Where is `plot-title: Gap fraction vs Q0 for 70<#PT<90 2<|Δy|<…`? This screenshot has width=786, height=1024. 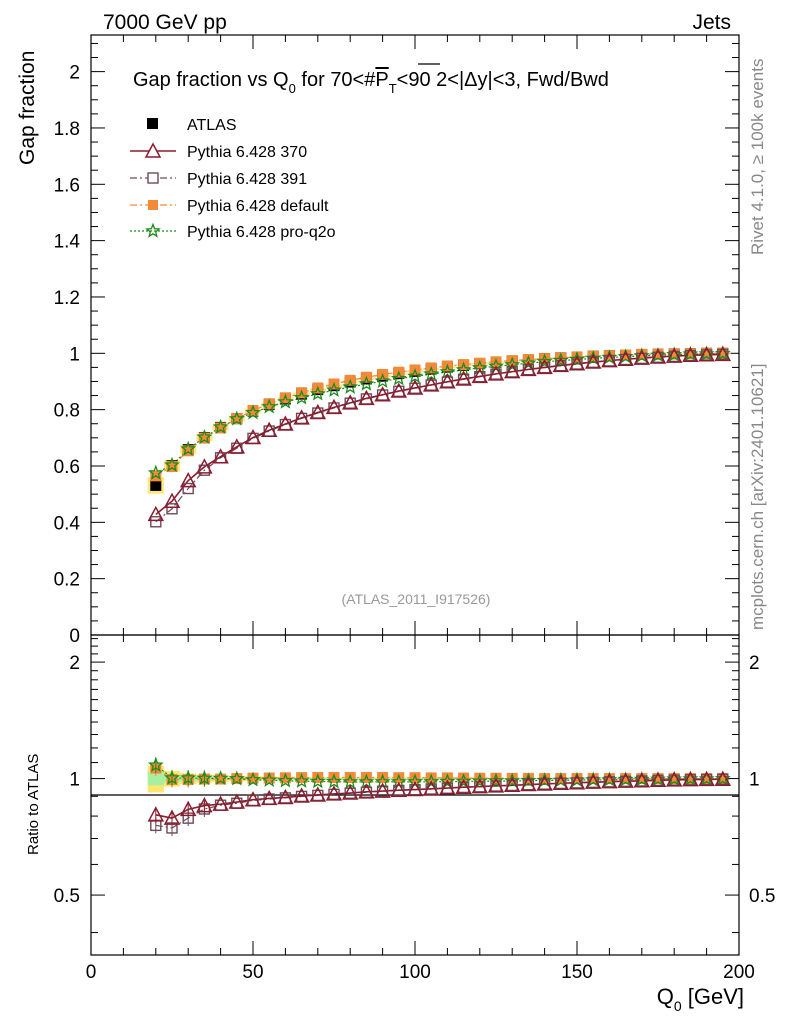 plot-title: Gap fraction vs Q0 for 70<#PT<90 2<|Δy|<… is located at coordinates (371, 82).